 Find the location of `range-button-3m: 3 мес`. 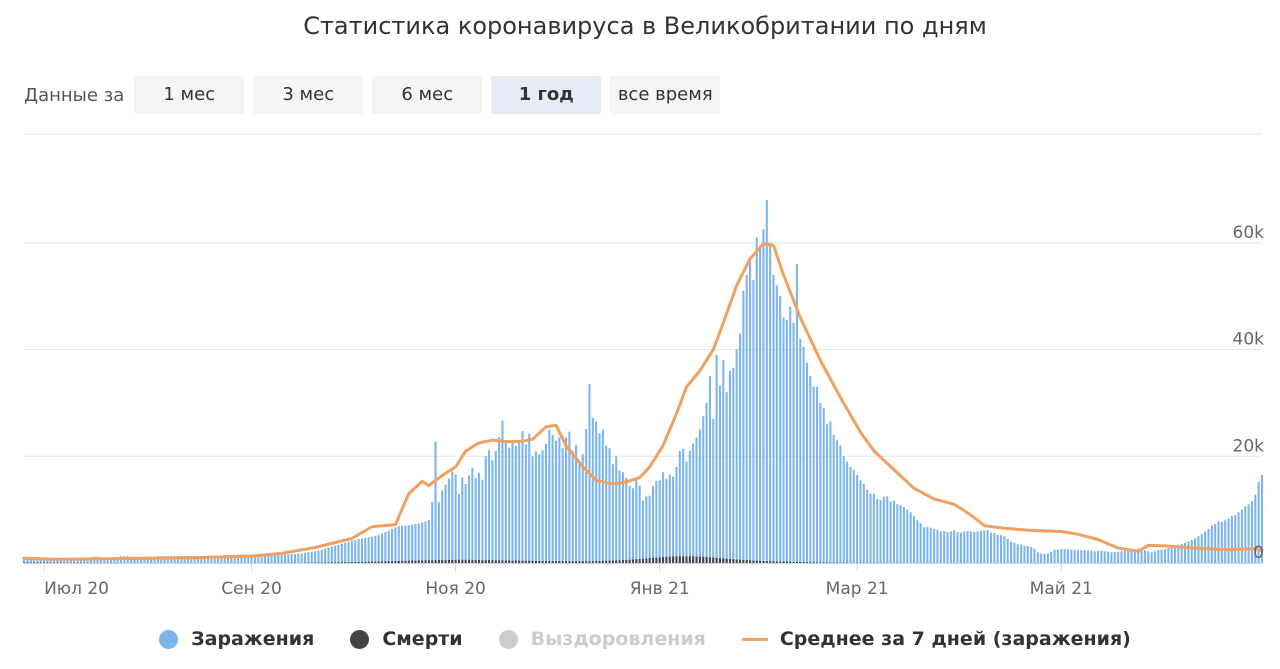

range-button-3m: 3 мес is located at coordinates (308, 95).